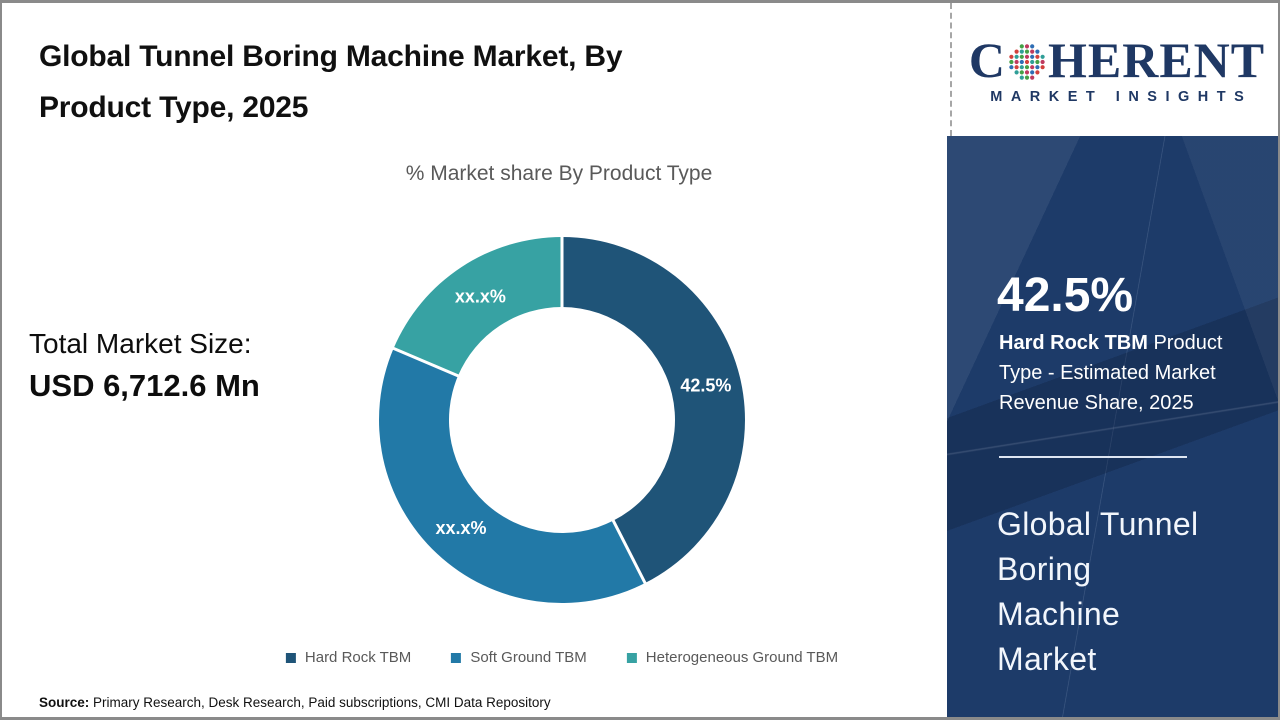 This screenshot has height=720, width=1280. Describe the element at coordinates (461, 528) in the screenshot. I see `donut-label-2: xx.x%` at that location.